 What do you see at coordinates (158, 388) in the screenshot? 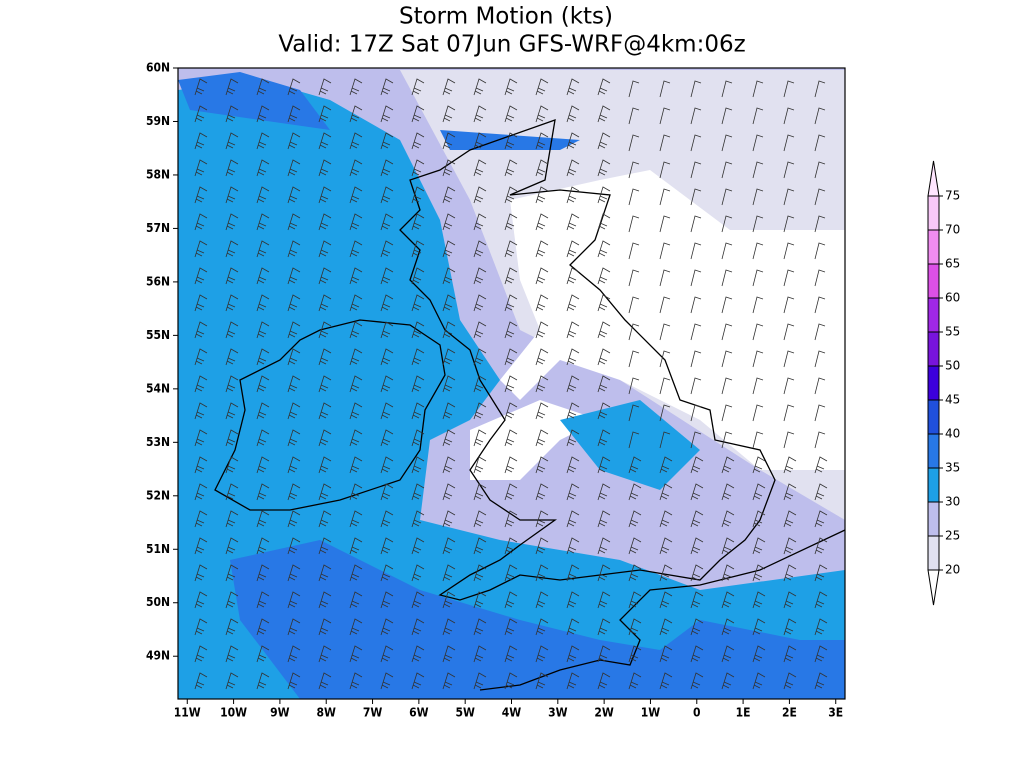
I see `y-tick-label: 54N` at bounding box center [158, 388].